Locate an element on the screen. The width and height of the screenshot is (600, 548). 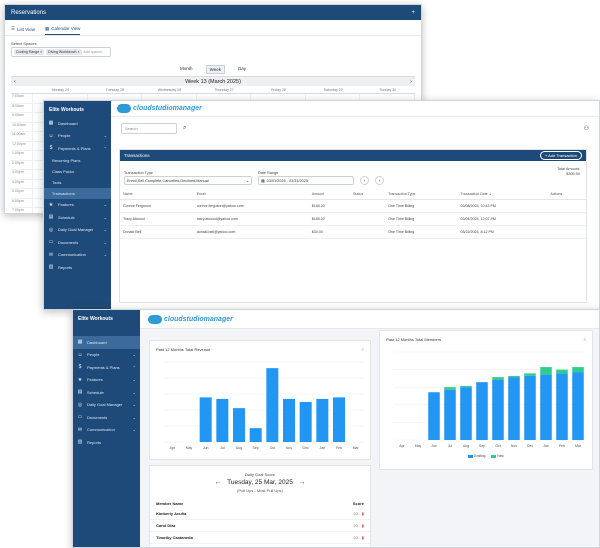
column-header: Name is located at coordinates (157, 194).